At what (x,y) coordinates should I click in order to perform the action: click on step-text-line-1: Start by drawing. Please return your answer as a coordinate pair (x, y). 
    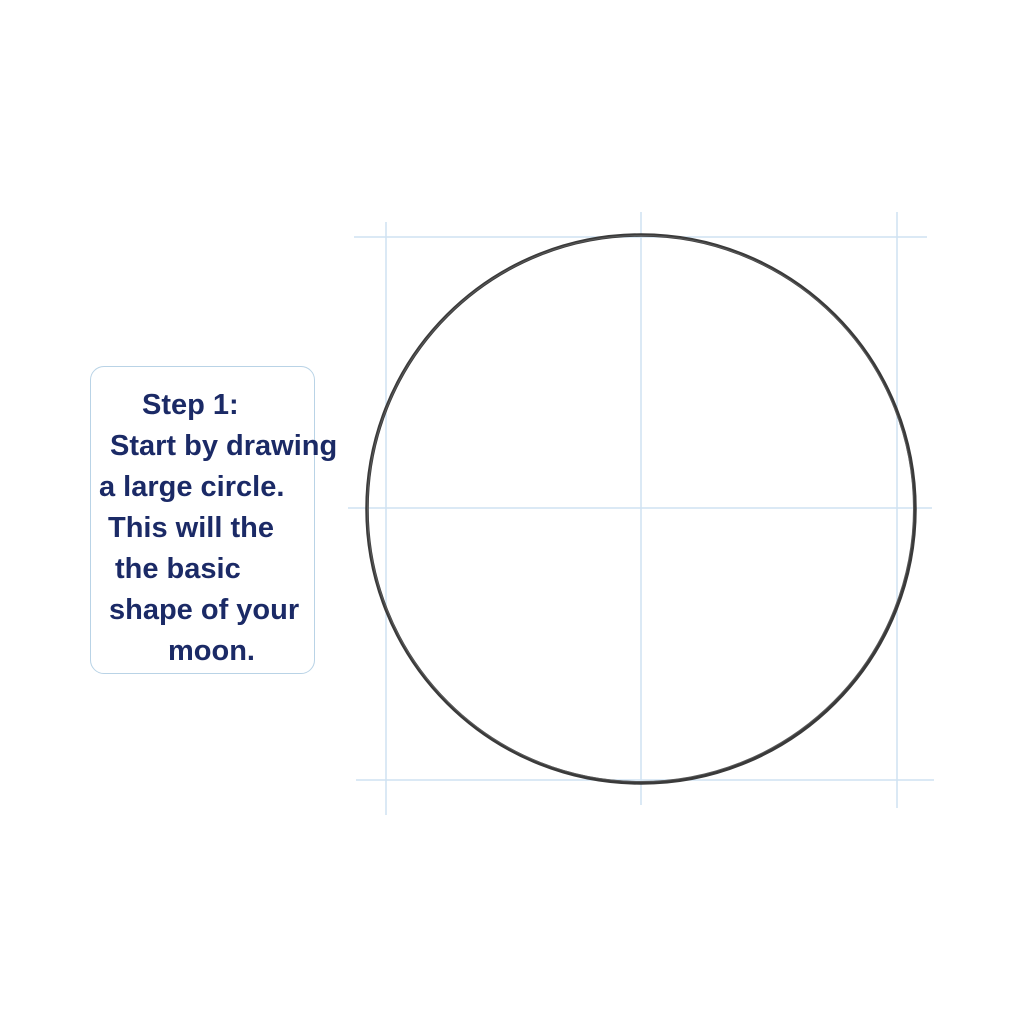
    Looking at the image, I should click on (224, 446).